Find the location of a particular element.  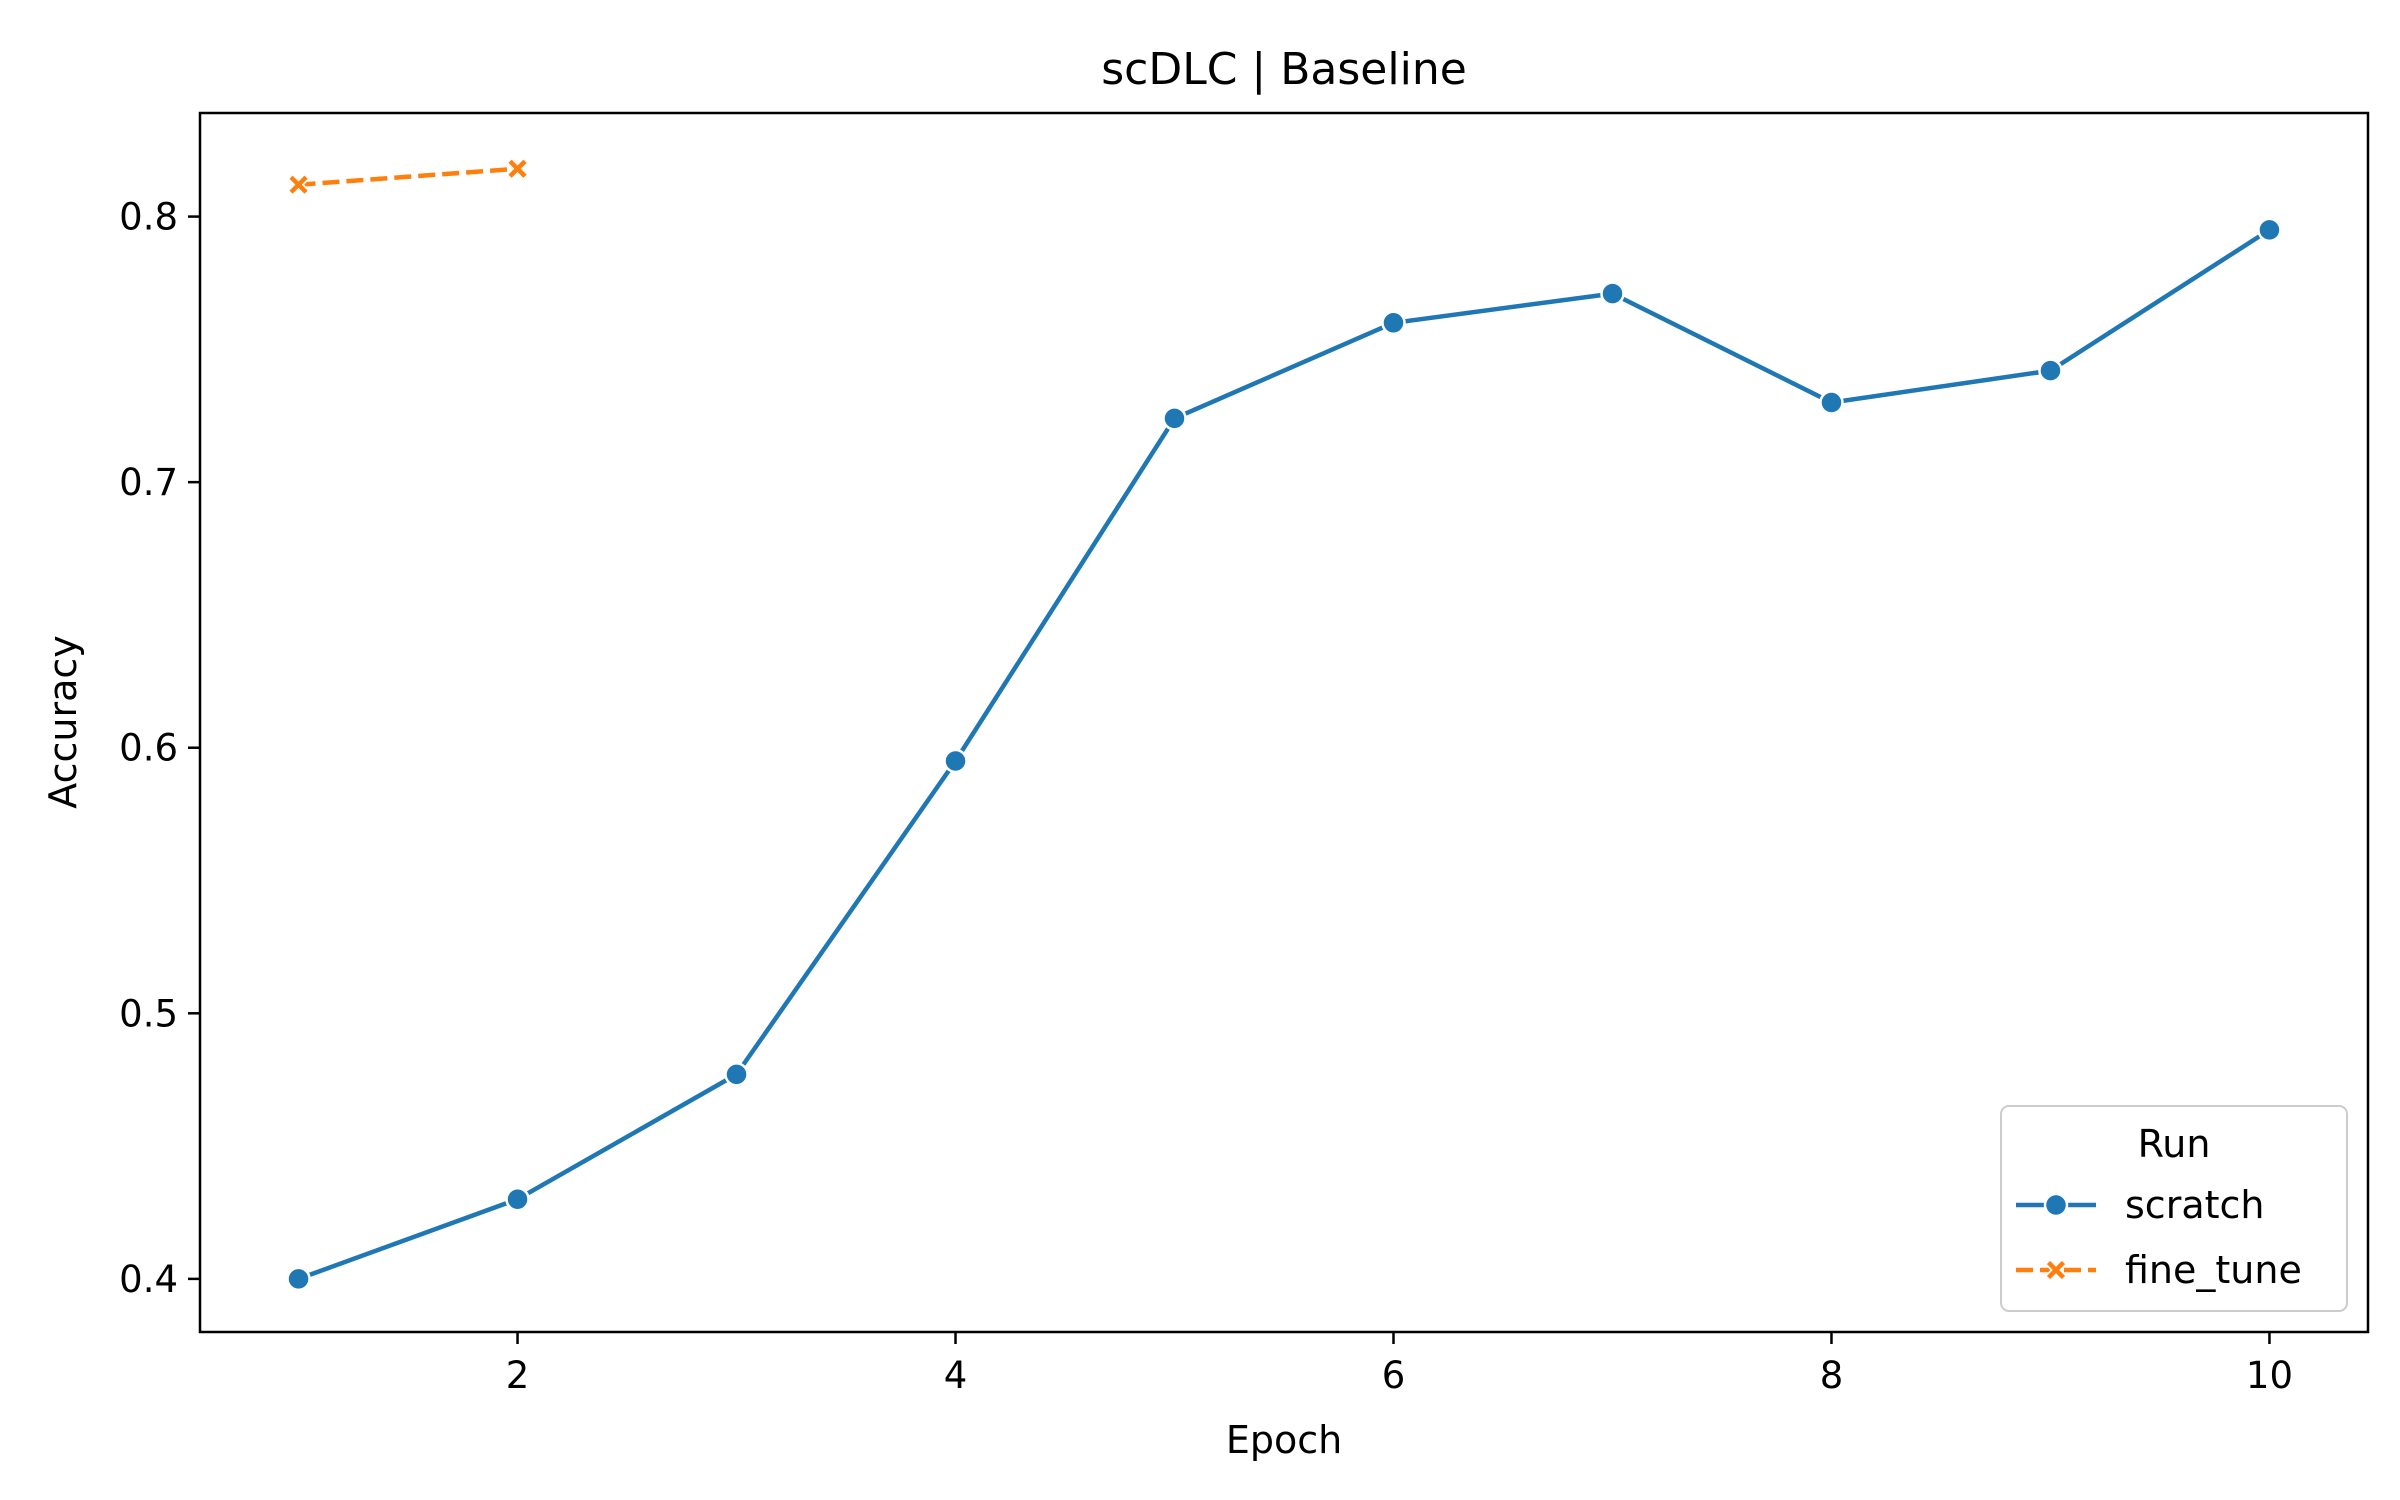

legend-label: scratch is located at coordinates (2194, 1205).